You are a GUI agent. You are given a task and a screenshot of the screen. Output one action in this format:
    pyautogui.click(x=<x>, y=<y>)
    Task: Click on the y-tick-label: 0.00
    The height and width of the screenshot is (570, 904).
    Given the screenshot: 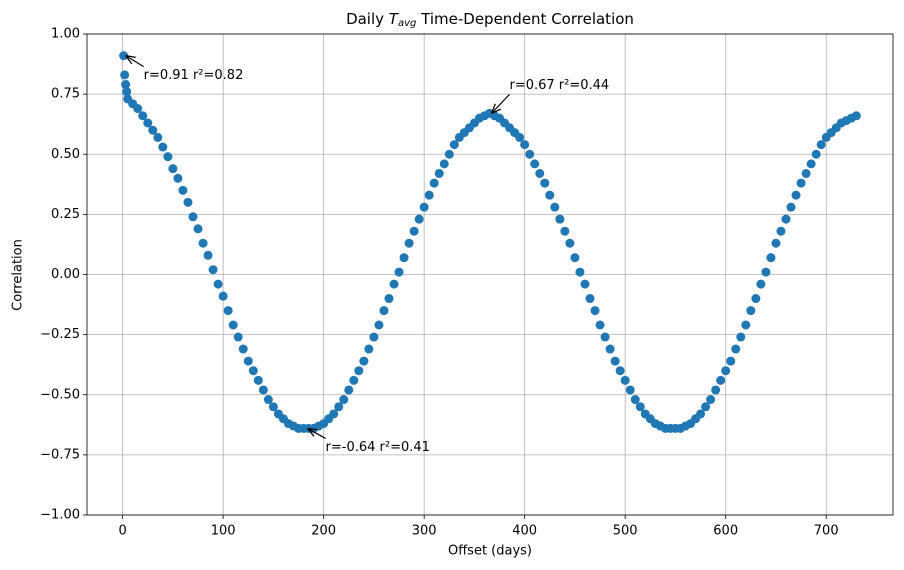 What is the action you would take?
    pyautogui.click(x=65, y=274)
    